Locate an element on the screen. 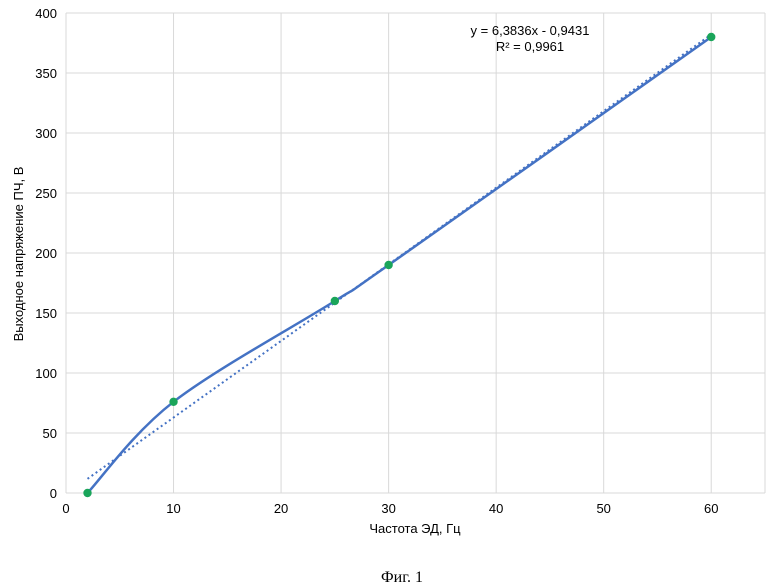  x-tick-label: 30 is located at coordinates (388, 508).